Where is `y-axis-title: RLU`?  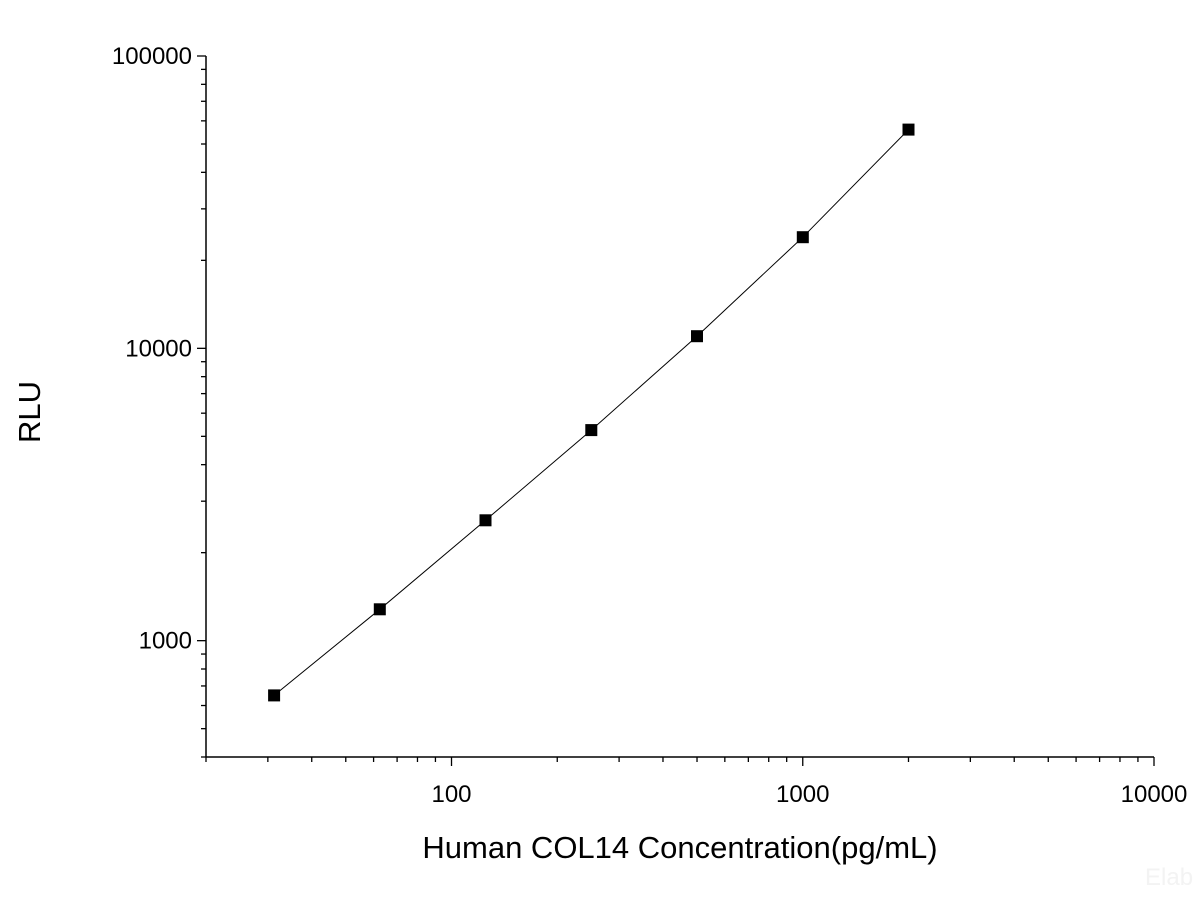
y-axis-title: RLU is located at coordinates (29, 412).